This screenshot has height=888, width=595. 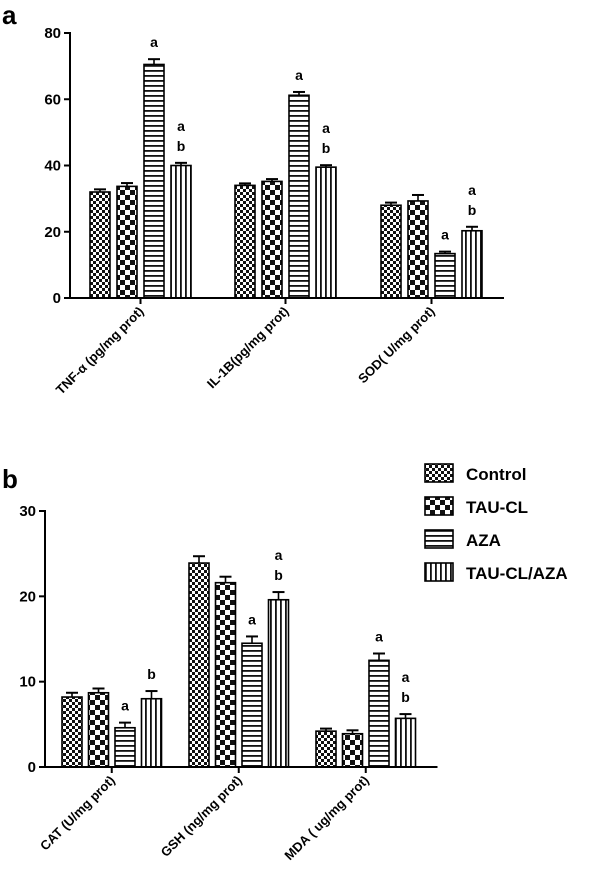 I want to click on y-tick-label: 80, so click(x=52, y=33).